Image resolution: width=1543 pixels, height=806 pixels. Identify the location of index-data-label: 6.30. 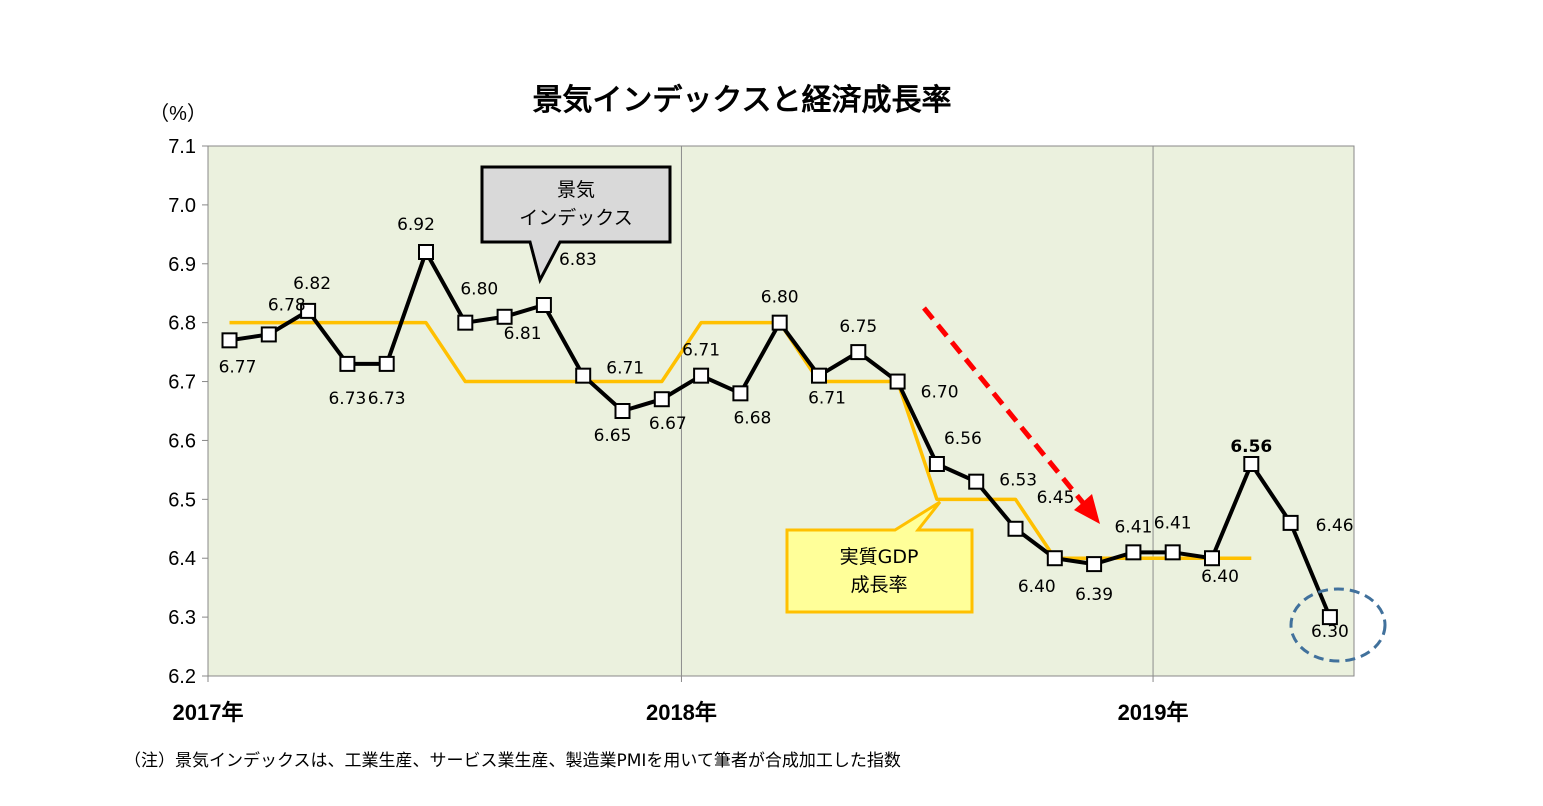
(1330, 632).